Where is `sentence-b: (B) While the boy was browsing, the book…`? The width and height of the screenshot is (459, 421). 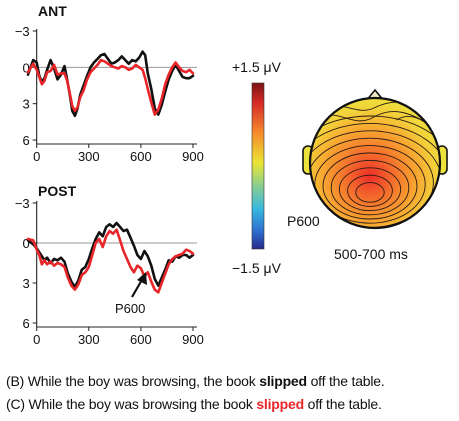
sentence-b: (B) While the boy was browsing, the book… is located at coordinates (232, 381).